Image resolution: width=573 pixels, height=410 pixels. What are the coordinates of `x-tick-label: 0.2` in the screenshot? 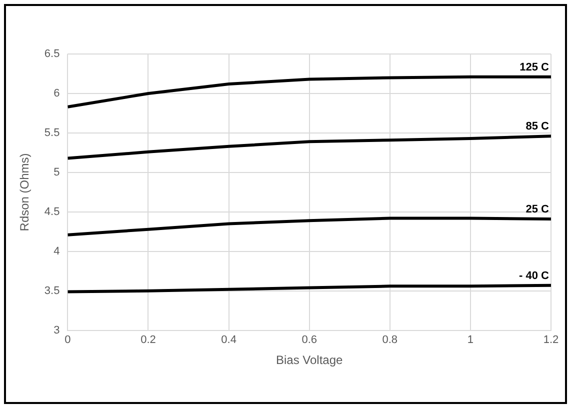 It's located at (148, 340).